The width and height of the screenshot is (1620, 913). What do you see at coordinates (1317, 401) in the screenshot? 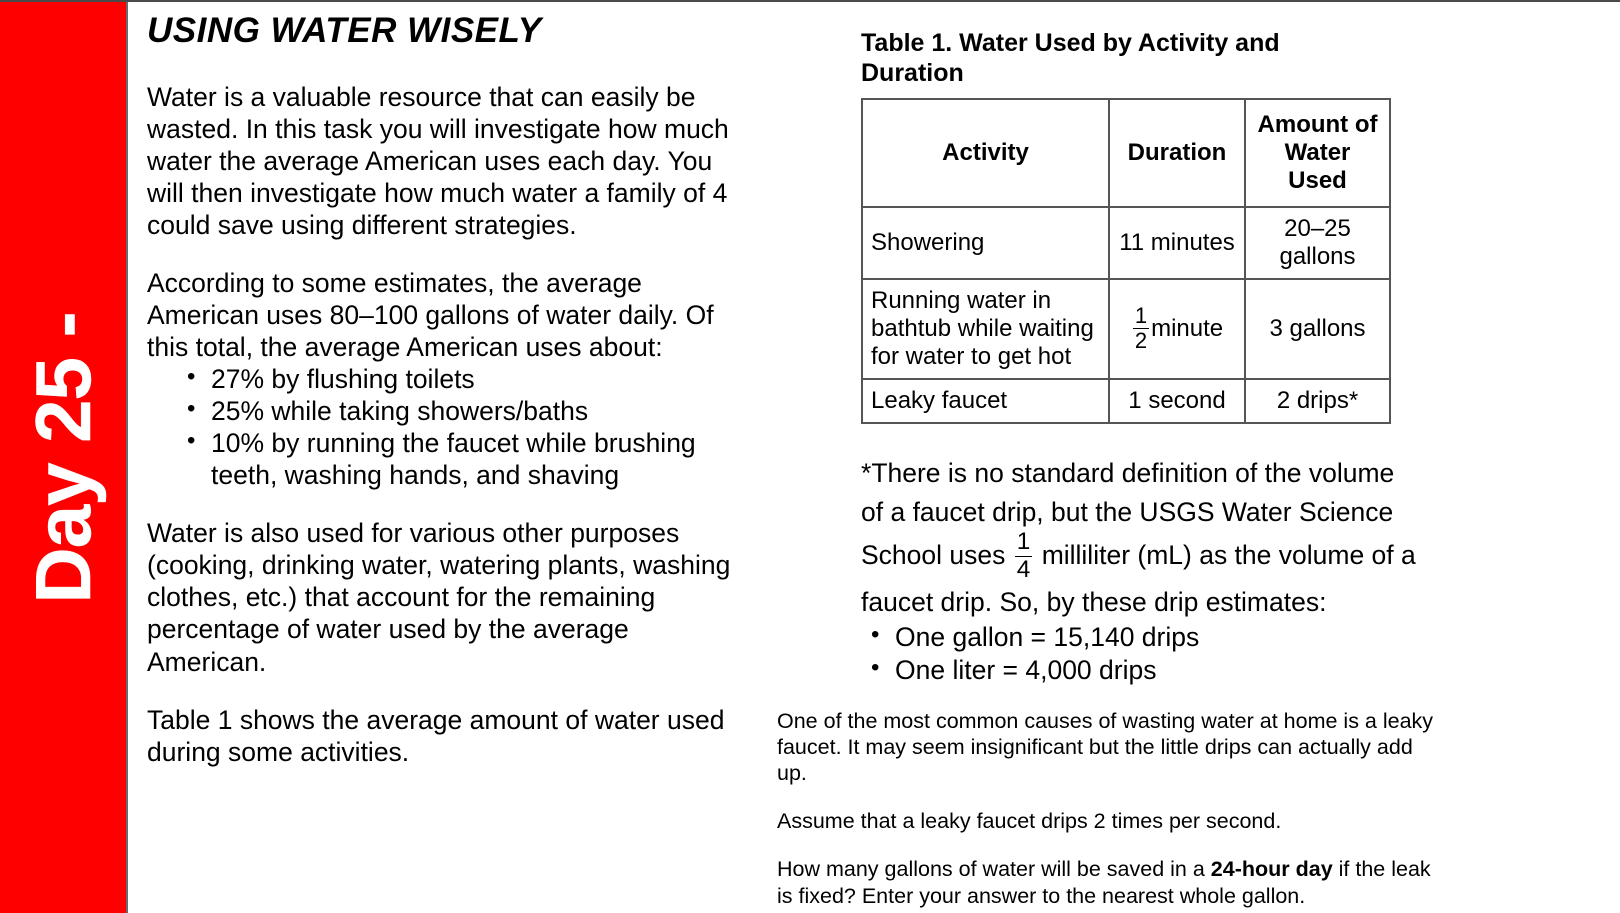
I see `cell-amount: 2 drips*` at bounding box center [1317, 401].